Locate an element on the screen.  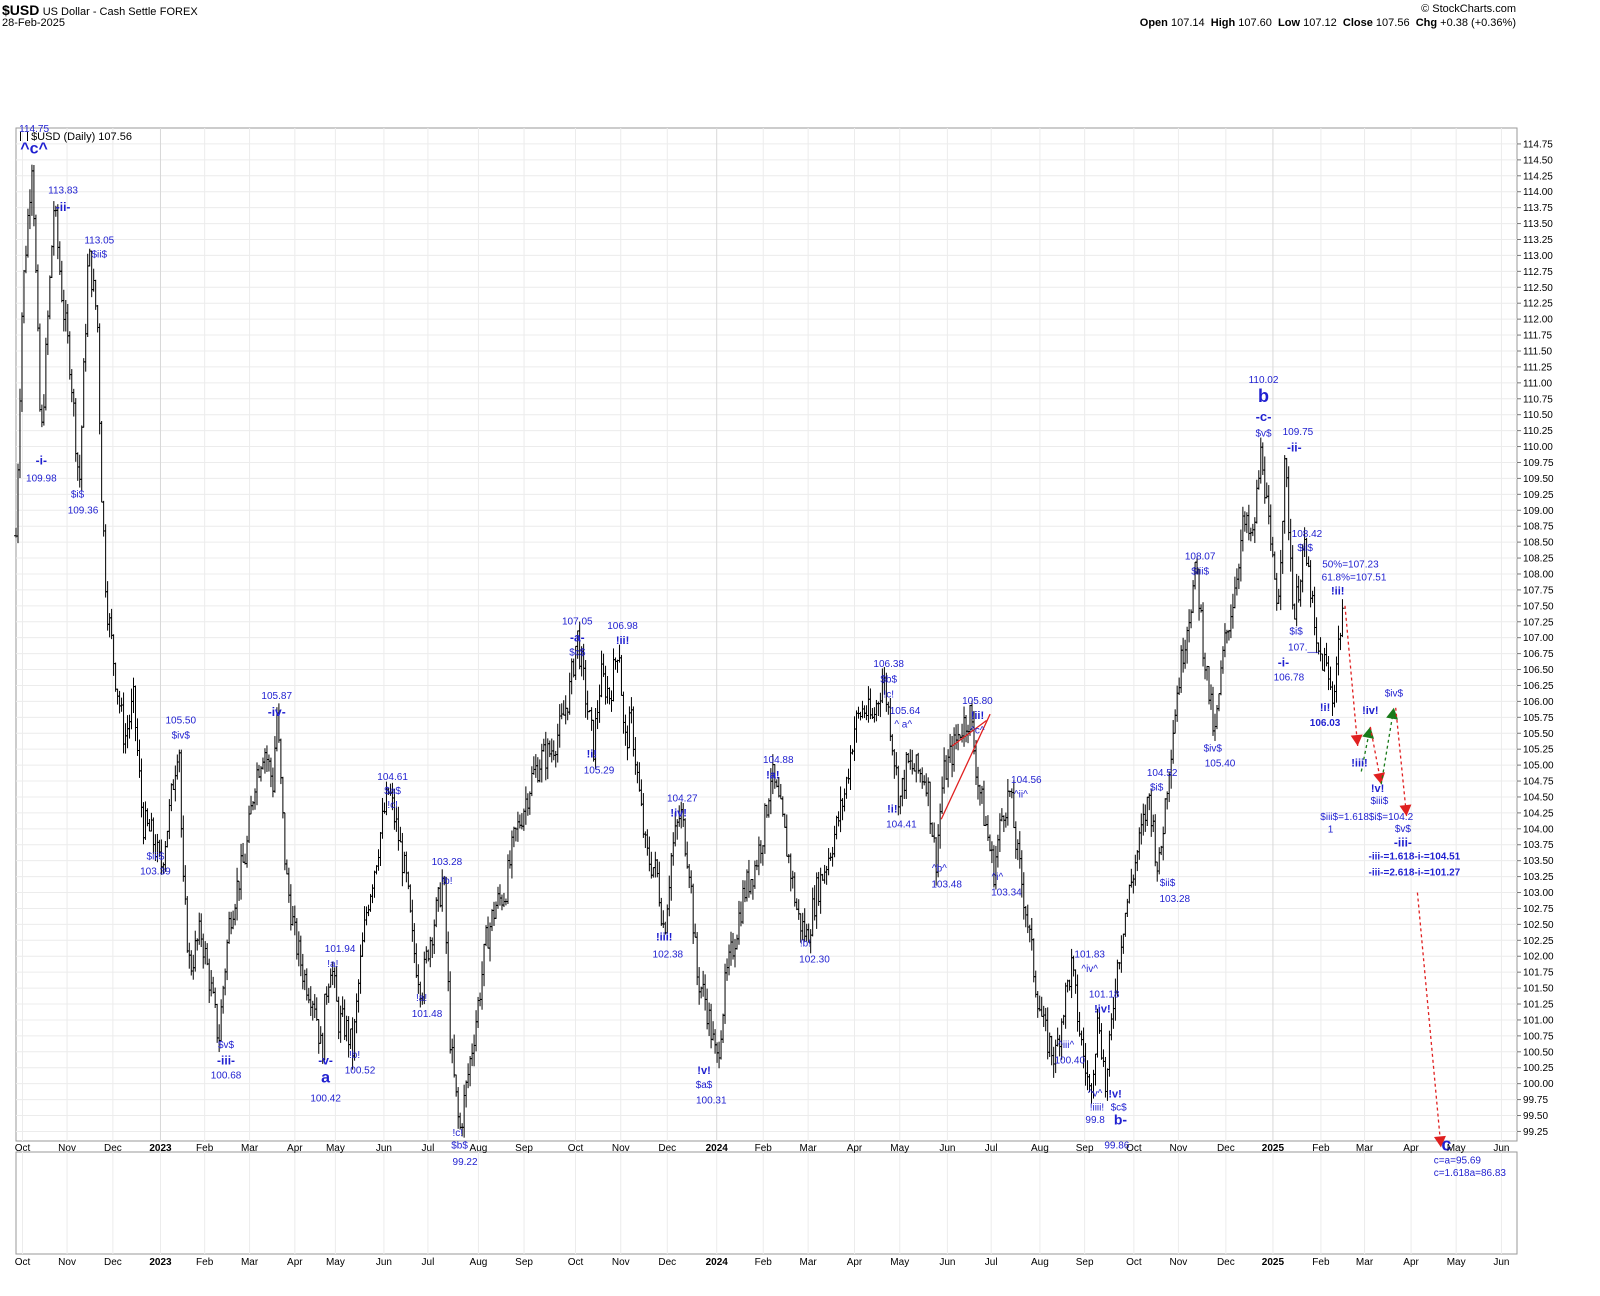
y-tick-label: 113.00 is located at coordinates (1538, 256).